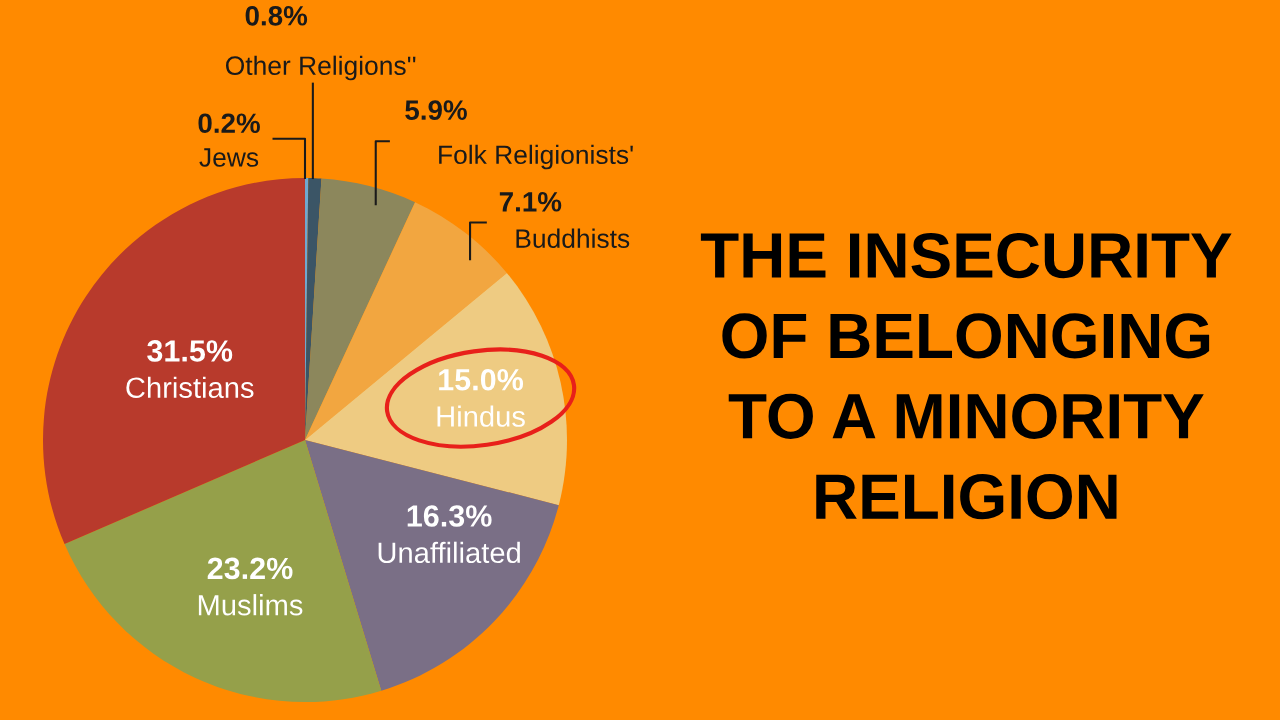 The width and height of the screenshot is (1280, 720). What do you see at coordinates (276, 15) in the screenshot?
I see `data-label: 0.8%` at bounding box center [276, 15].